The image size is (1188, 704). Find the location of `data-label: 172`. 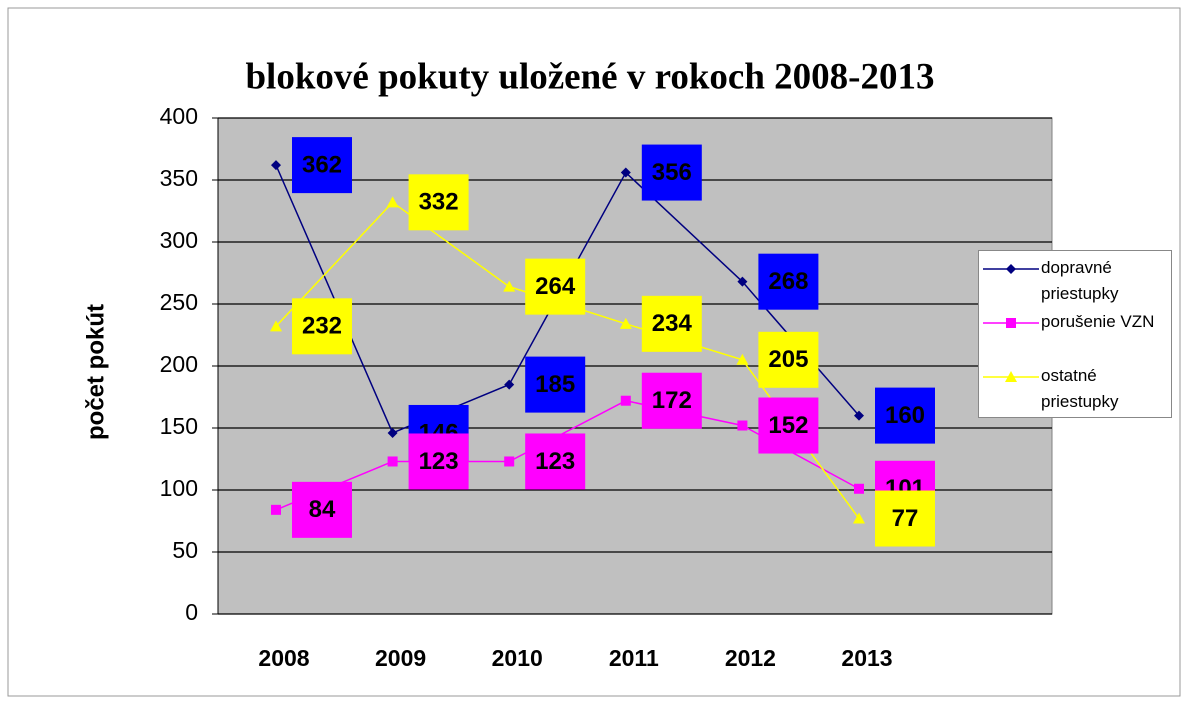

data-label: 172 is located at coordinates (672, 400).